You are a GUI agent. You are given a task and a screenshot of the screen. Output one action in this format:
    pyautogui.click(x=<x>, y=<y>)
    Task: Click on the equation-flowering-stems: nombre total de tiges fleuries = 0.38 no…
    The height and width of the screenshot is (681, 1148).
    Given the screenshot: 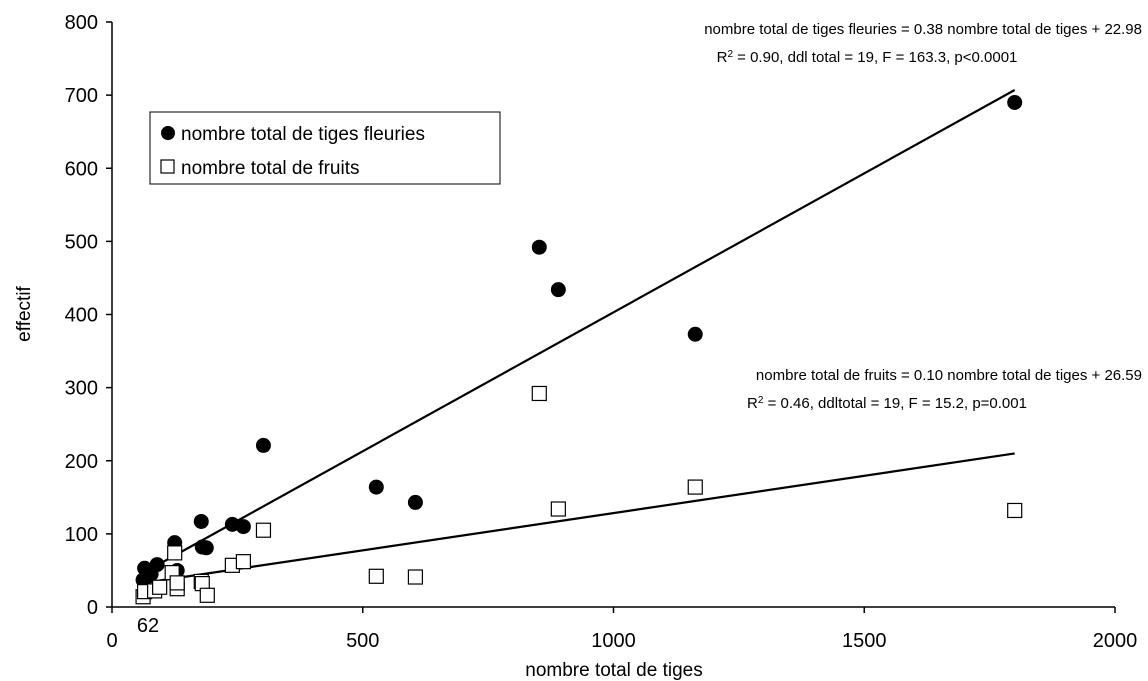 What is the action you would take?
    pyautogui.click(x=923, y=29)
    